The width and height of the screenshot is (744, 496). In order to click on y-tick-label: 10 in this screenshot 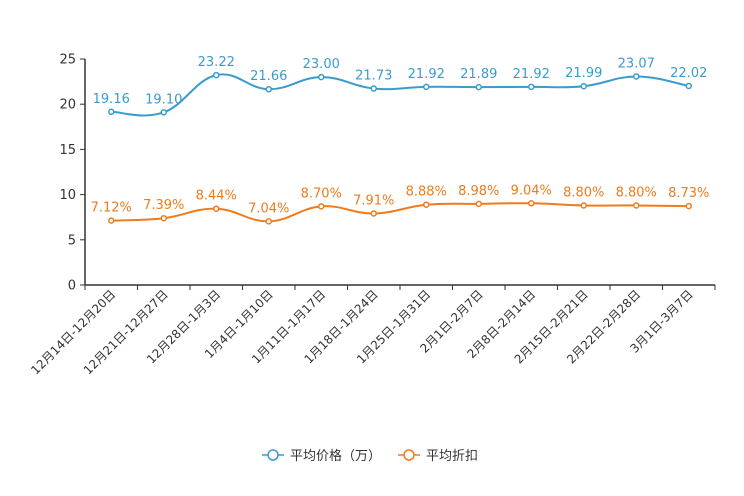, I will do `click(67, 195)`.